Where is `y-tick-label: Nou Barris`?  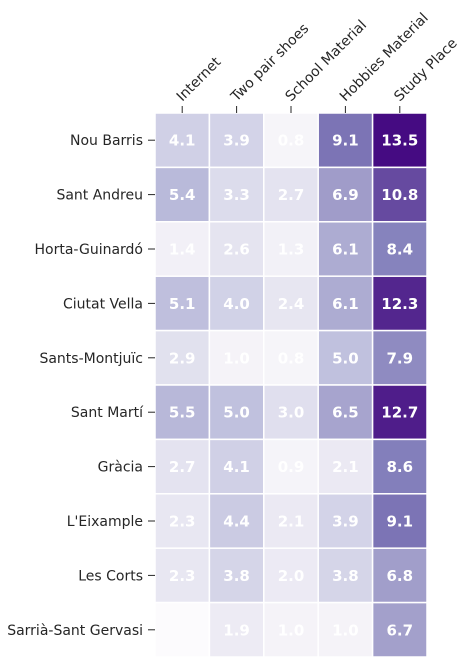 y-tick-label: Nou Barris is located at coordinates (106, 141).